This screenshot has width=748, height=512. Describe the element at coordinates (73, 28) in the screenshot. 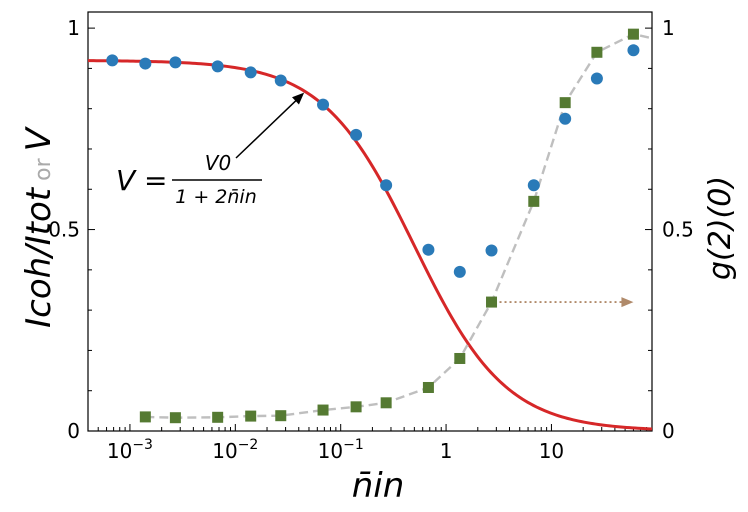

I see `y-tick-label-left: 1` at that location.